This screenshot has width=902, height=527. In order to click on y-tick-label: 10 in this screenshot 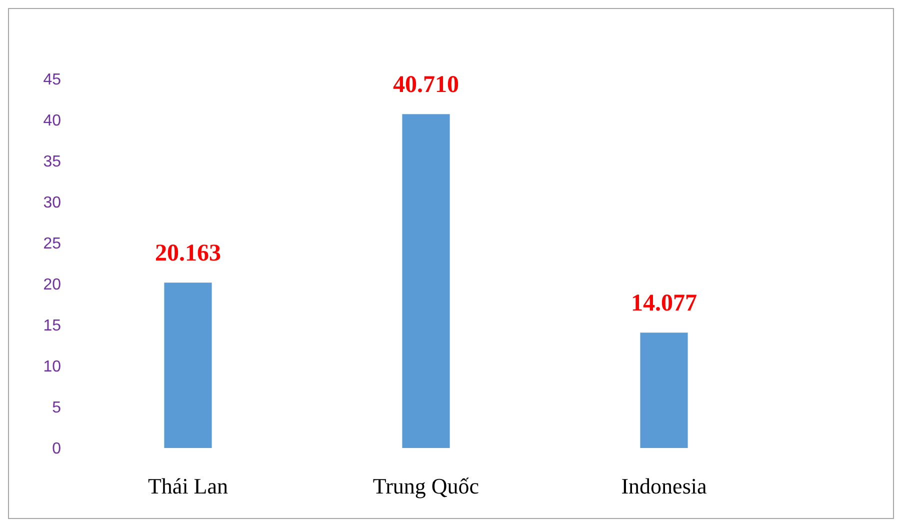, I will do `click(52, 367)`.